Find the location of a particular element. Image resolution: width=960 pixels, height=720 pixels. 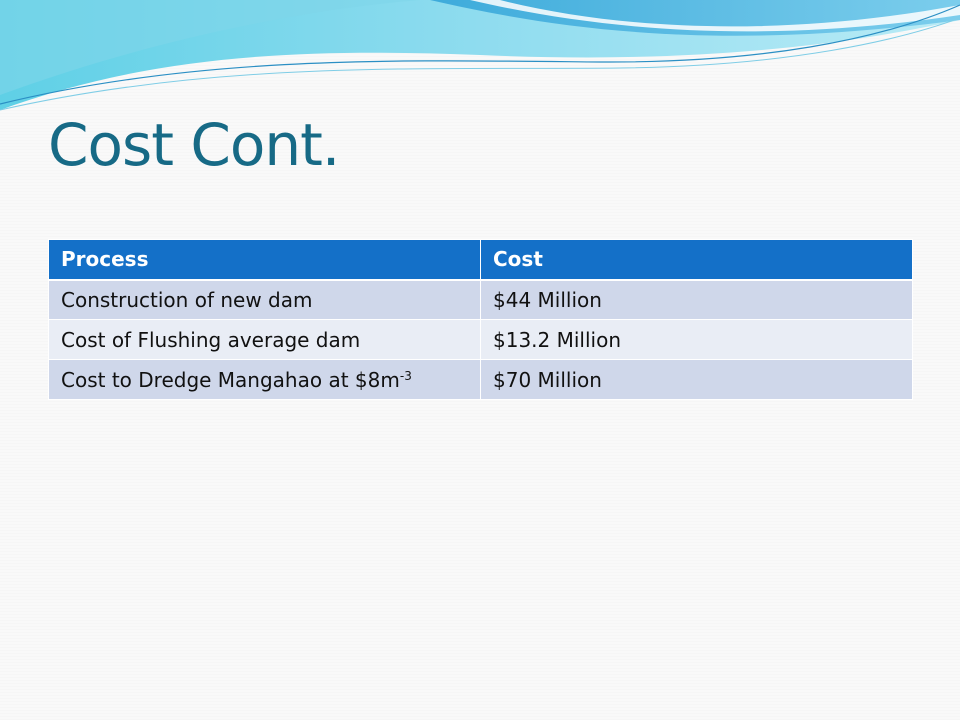

process-cell: Construction of new dam is located at coordinates (264, 299).